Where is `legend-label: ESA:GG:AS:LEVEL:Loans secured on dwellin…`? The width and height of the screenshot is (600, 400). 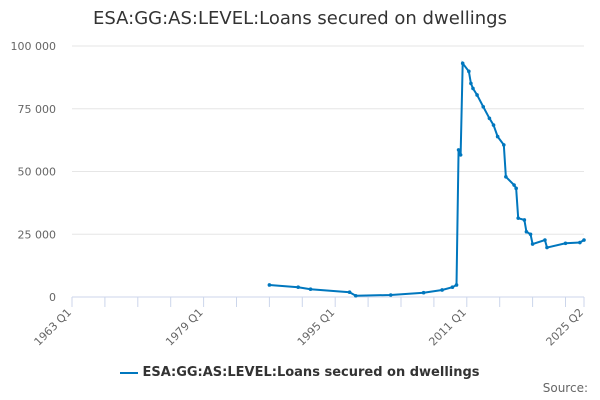 legend-label: ESA:GG:AS:LEVEL:Loans secured on dwellin… is located at coordinates (311, 372).